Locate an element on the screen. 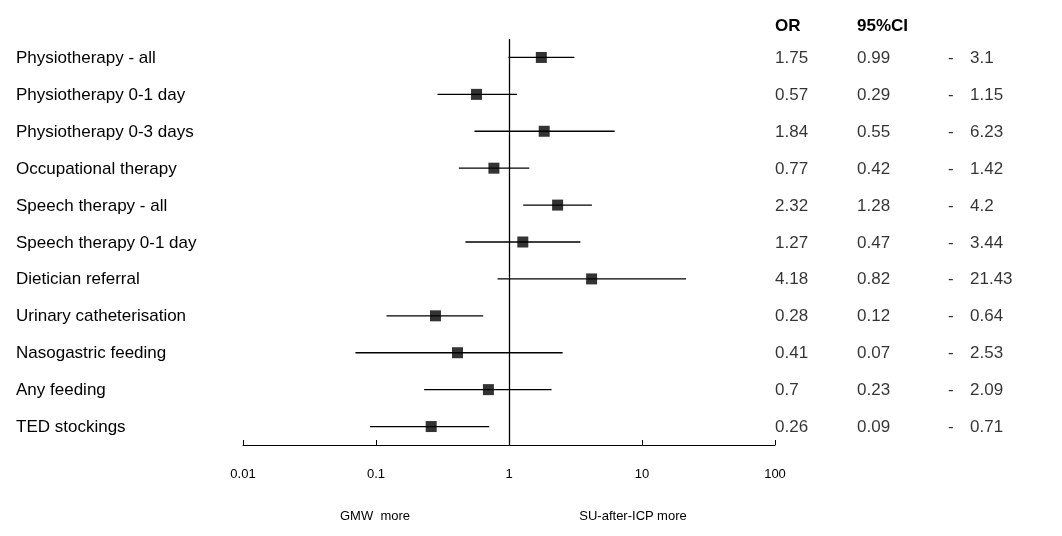  text: 0.57 0.29 - 1.15 is located at coordinates (889, 94).